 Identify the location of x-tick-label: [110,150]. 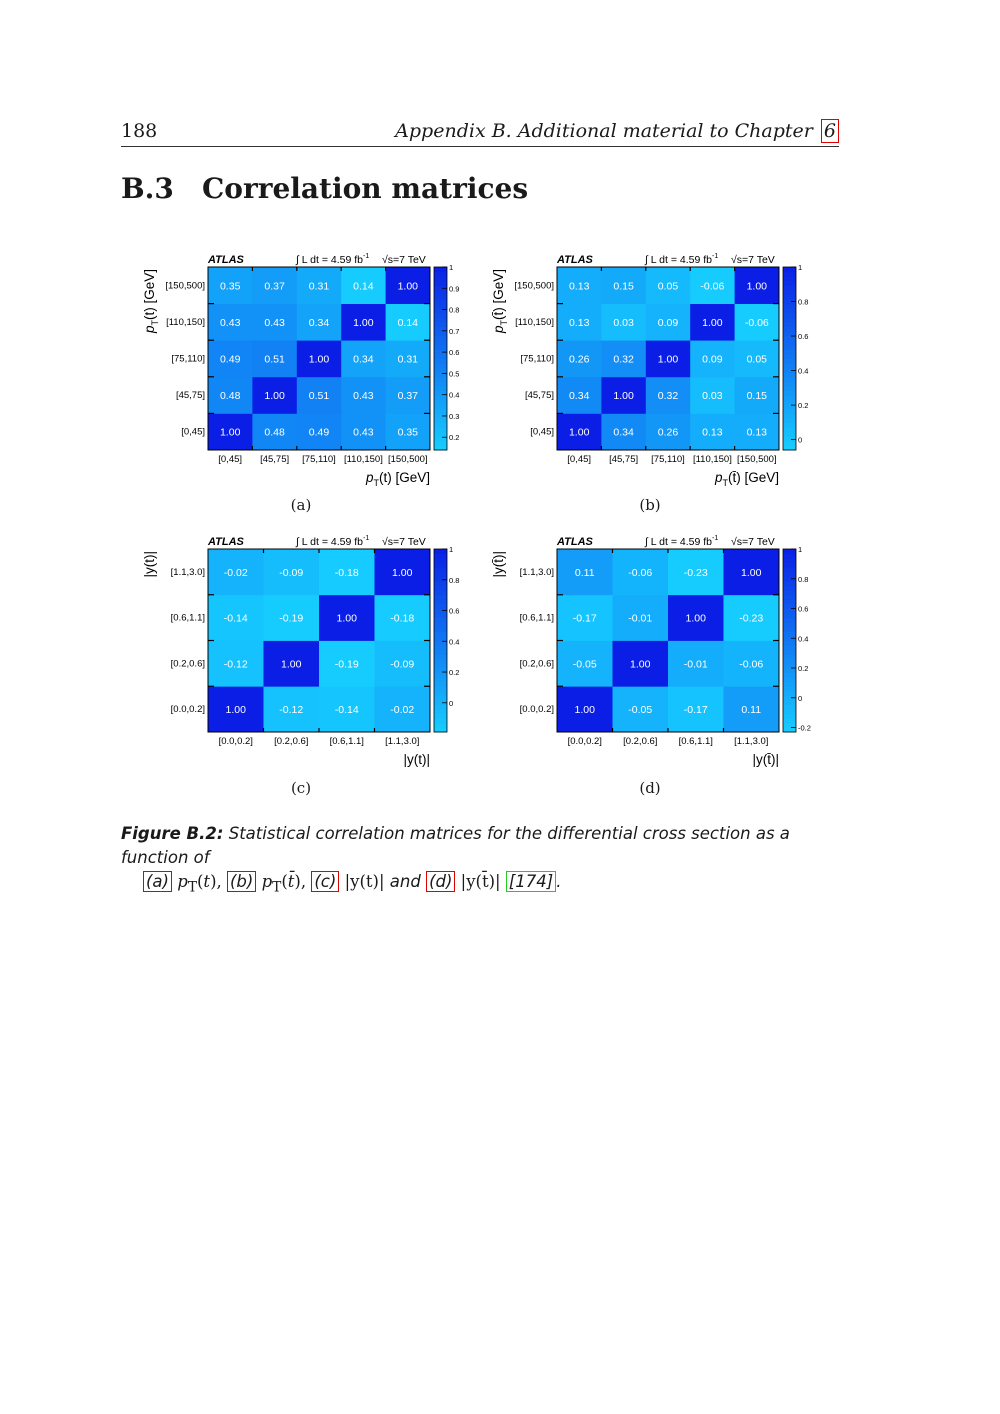
(363, 459).